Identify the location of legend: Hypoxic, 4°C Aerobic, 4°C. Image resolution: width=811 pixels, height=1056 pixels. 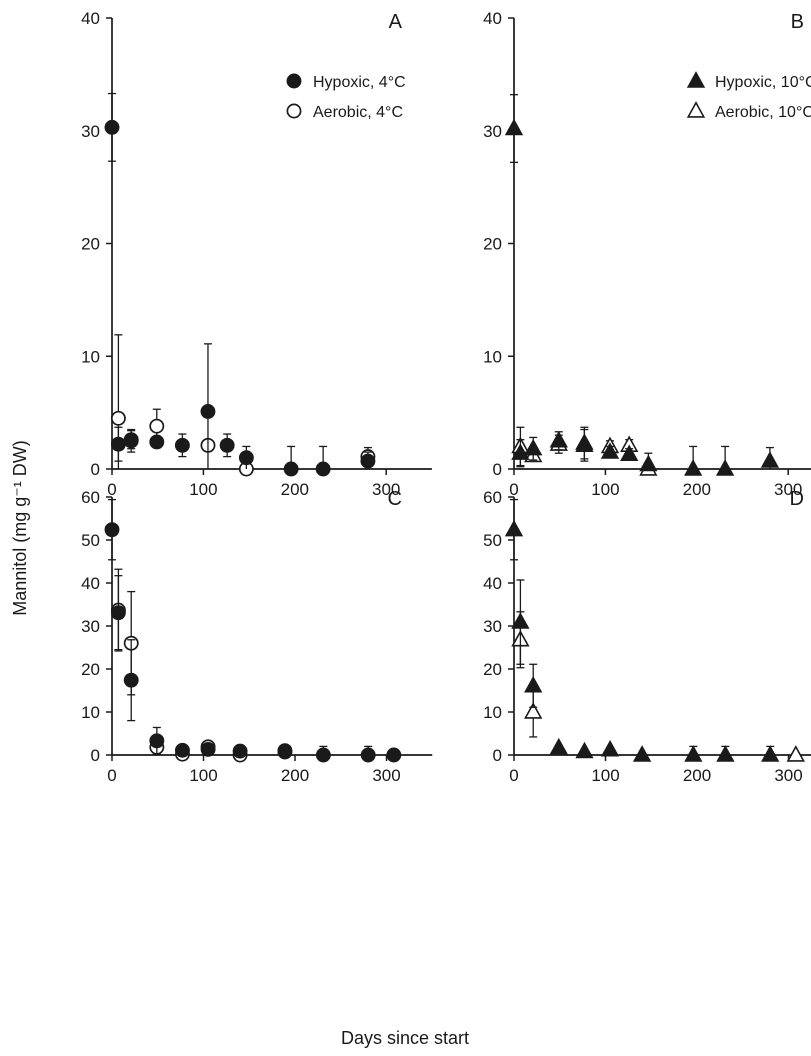
(346, 97).